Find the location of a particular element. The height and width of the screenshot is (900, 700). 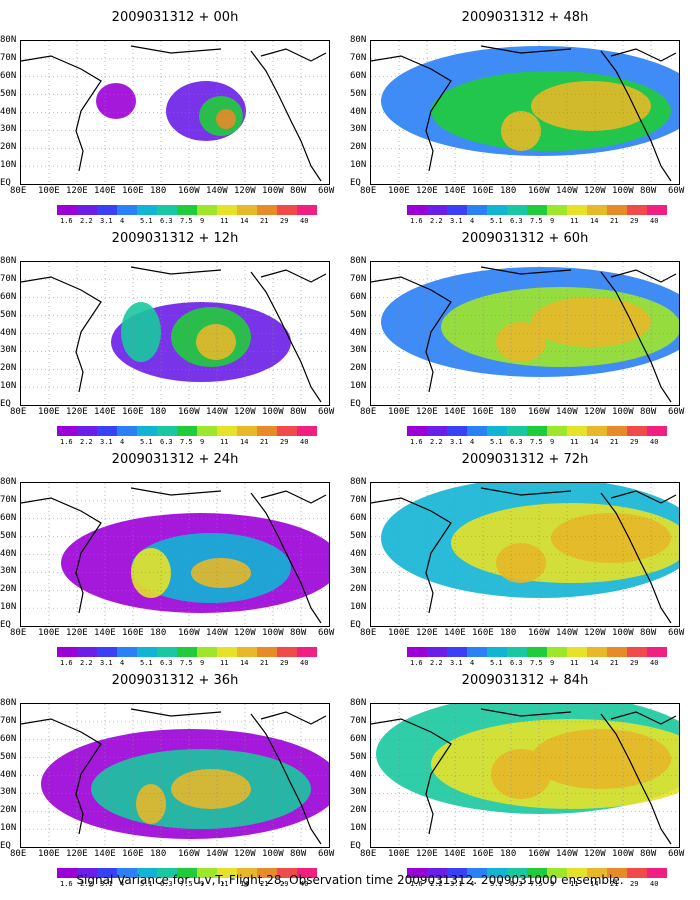

panel-title: 2009031312 + 72h is located at coordinates (525, 459).